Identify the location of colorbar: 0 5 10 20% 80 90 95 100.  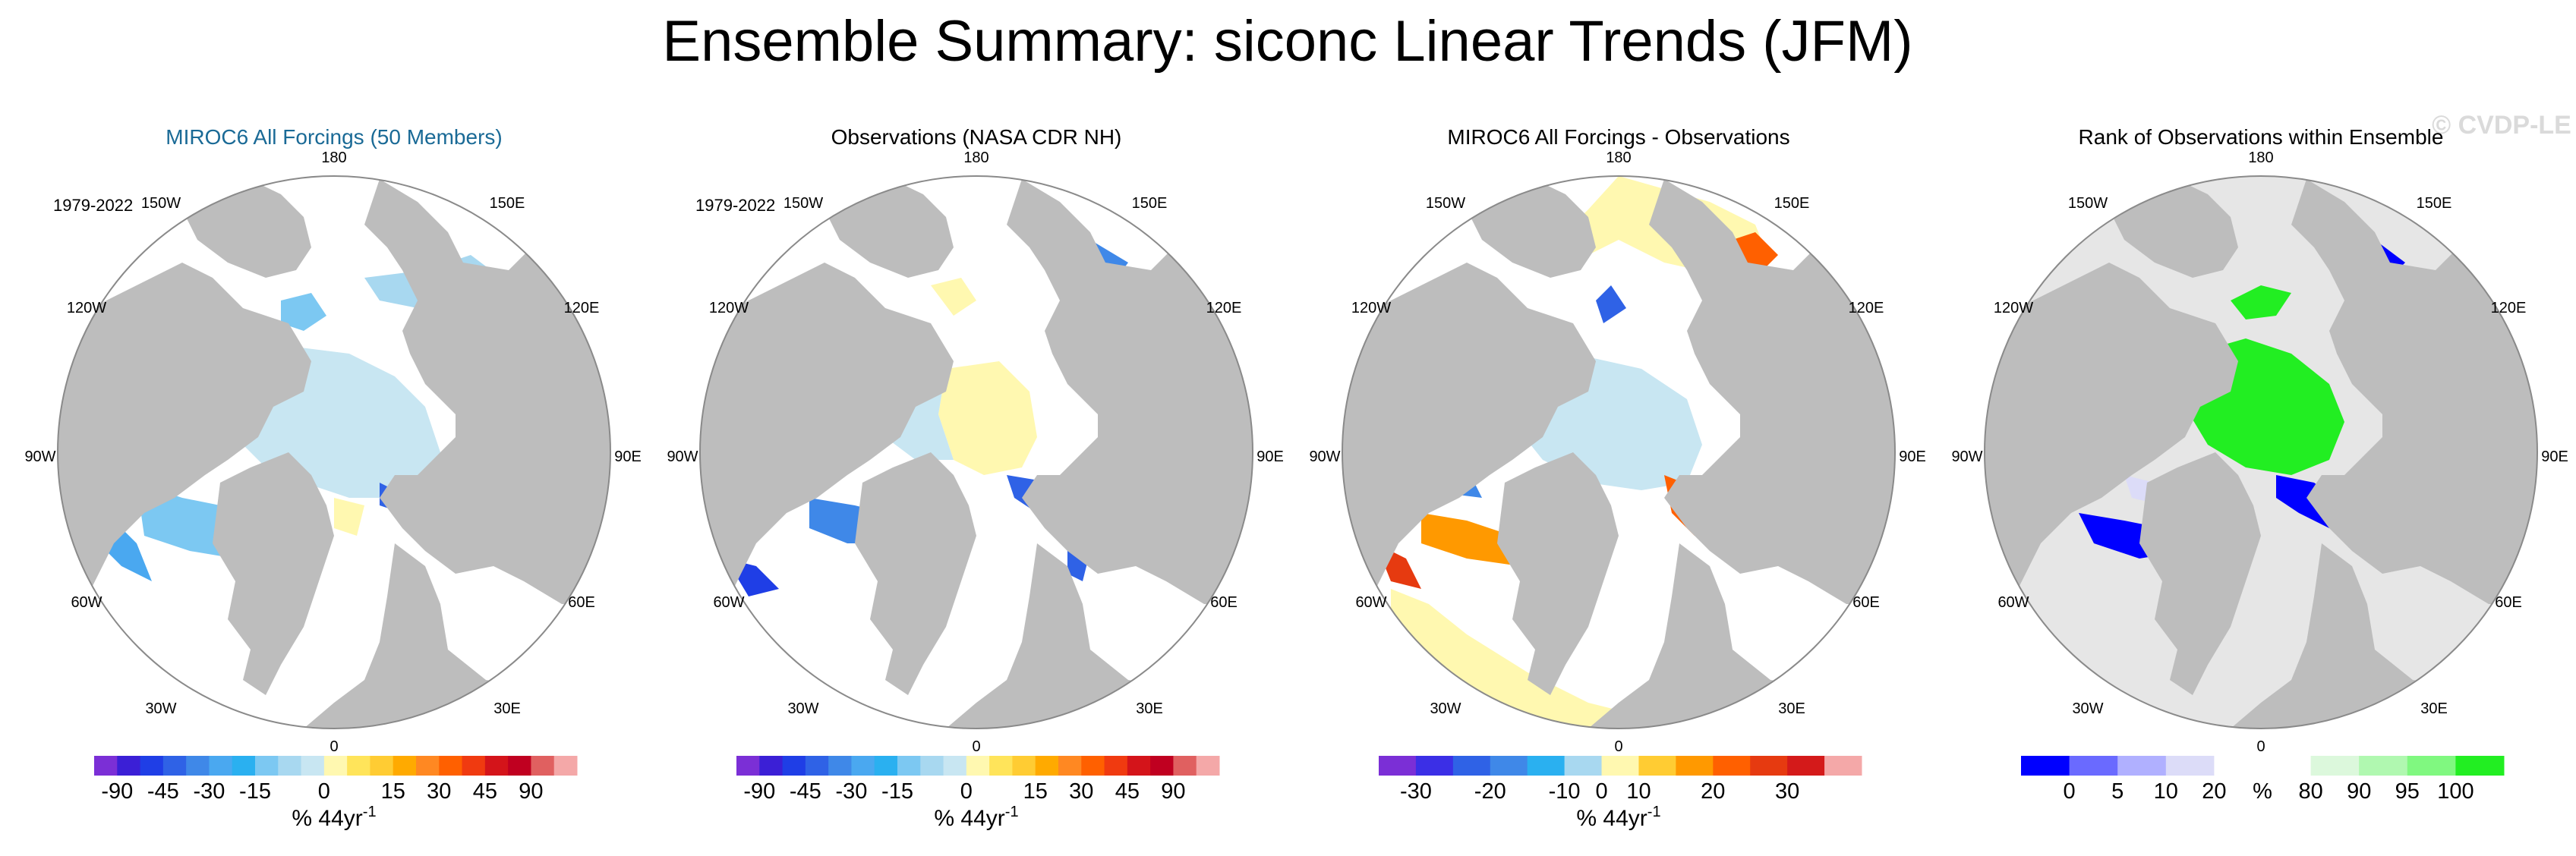
(2263, 780).